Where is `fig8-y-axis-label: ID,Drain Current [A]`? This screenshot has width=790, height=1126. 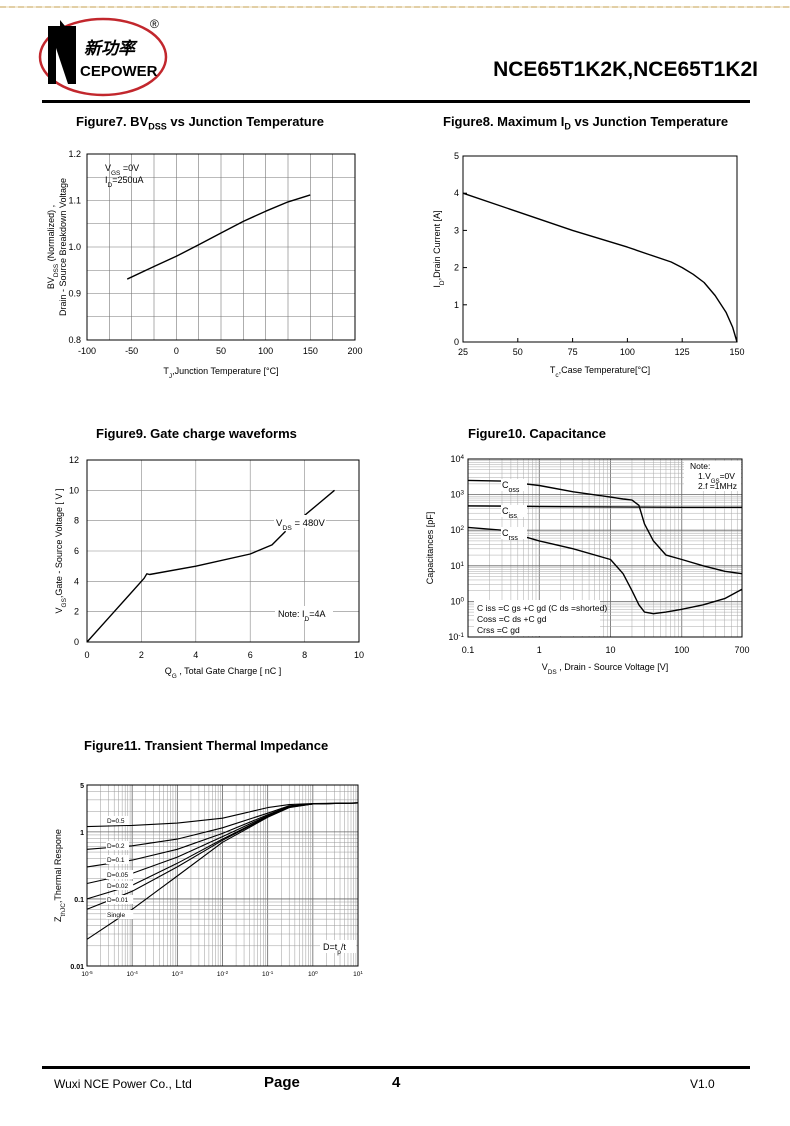 fig8-y-axis-label: ID,Drain Current [A] is located at coordinates (439, 248).